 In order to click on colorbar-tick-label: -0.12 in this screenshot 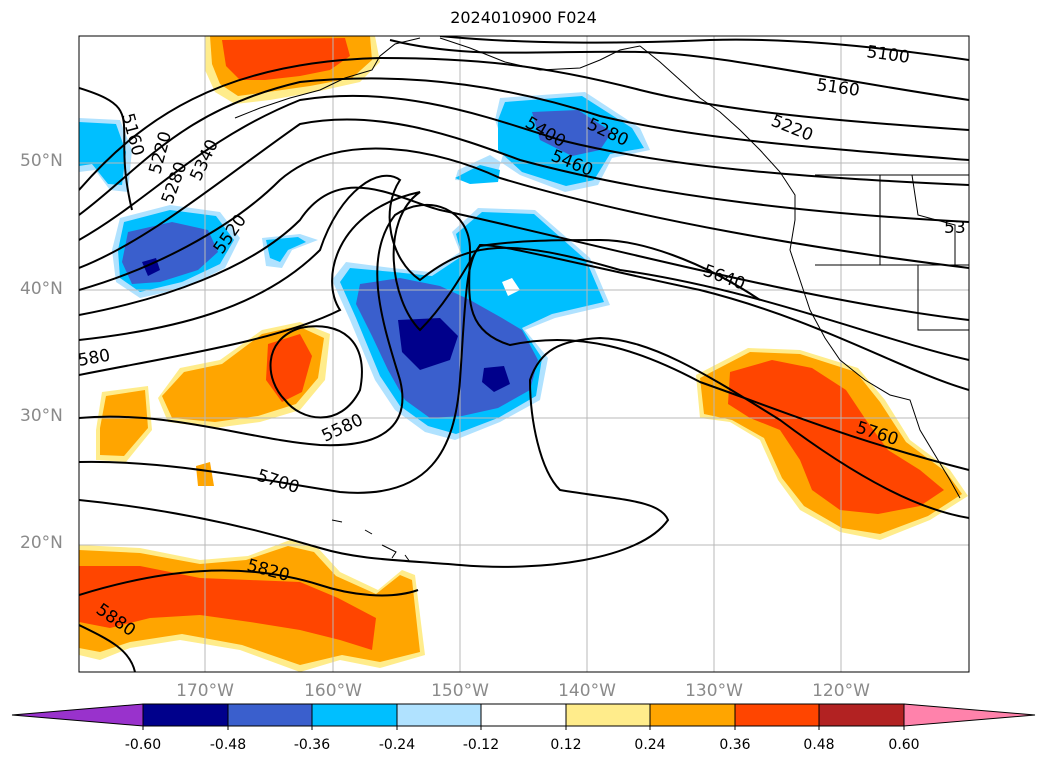, I will do `click(481, 745)`.